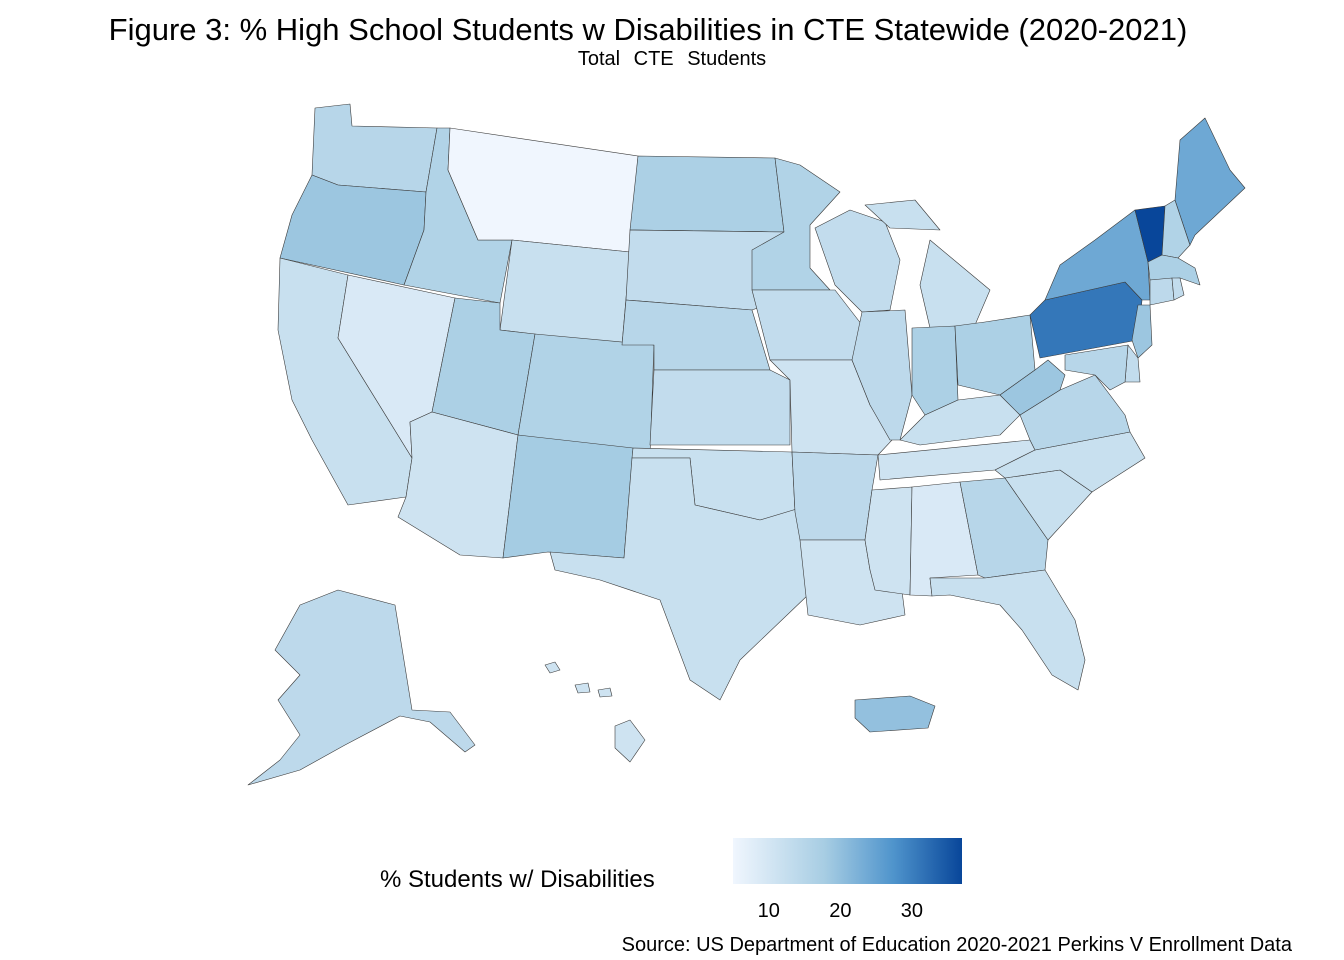  Describe the element at coordinates (835, 496) in the screenshot. I see `state-arkansas` at that location.